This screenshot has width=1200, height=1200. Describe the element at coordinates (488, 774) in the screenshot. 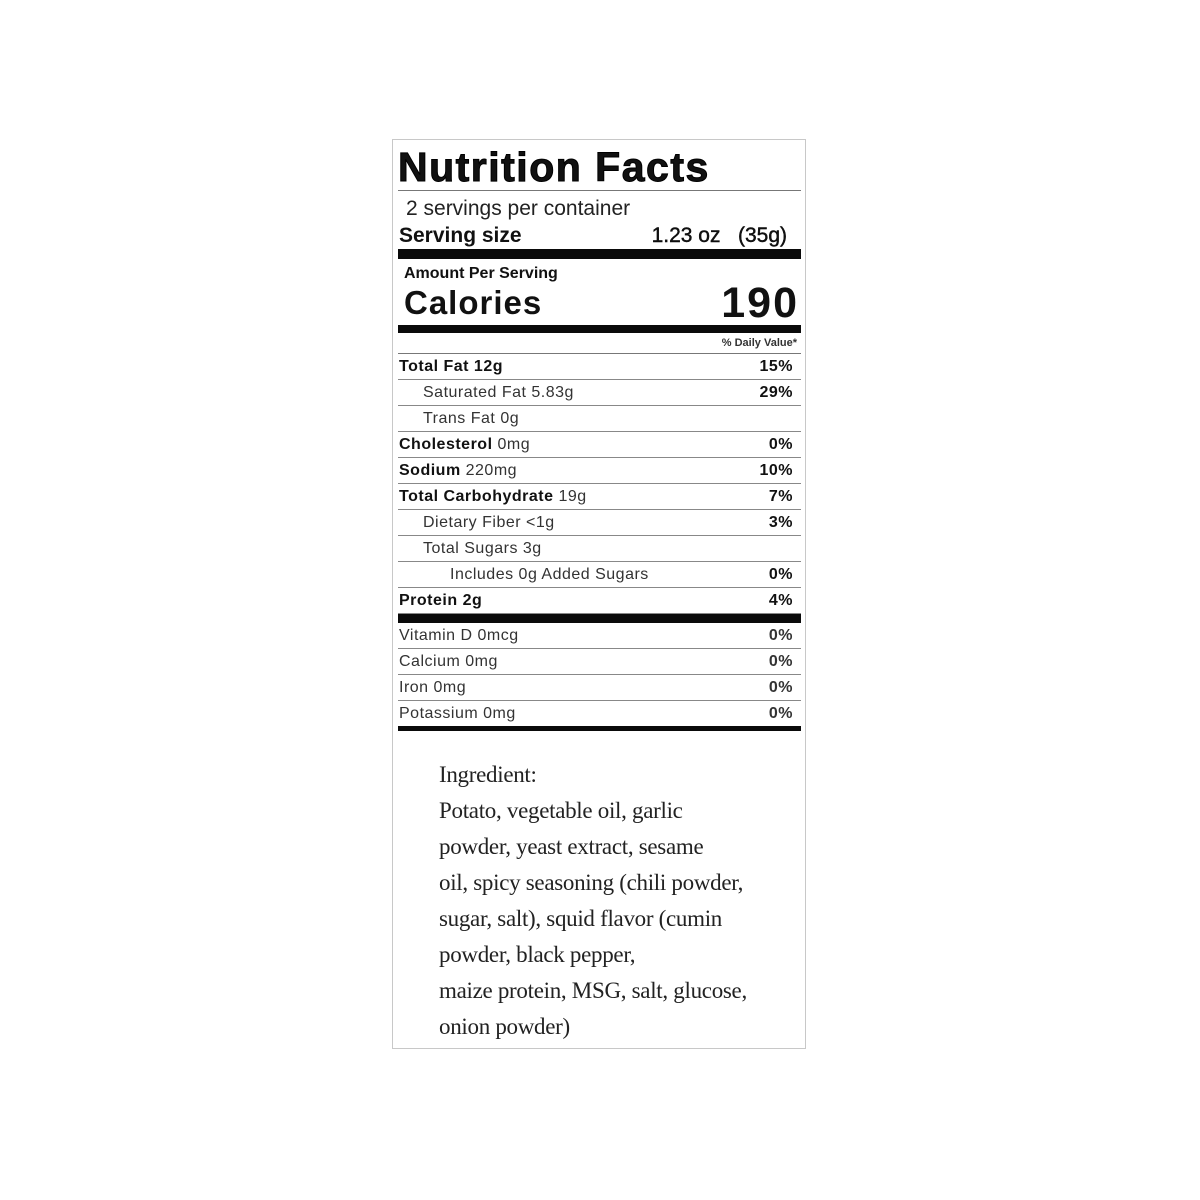

I see `ingredients-heading: Ingredient:` at that location.